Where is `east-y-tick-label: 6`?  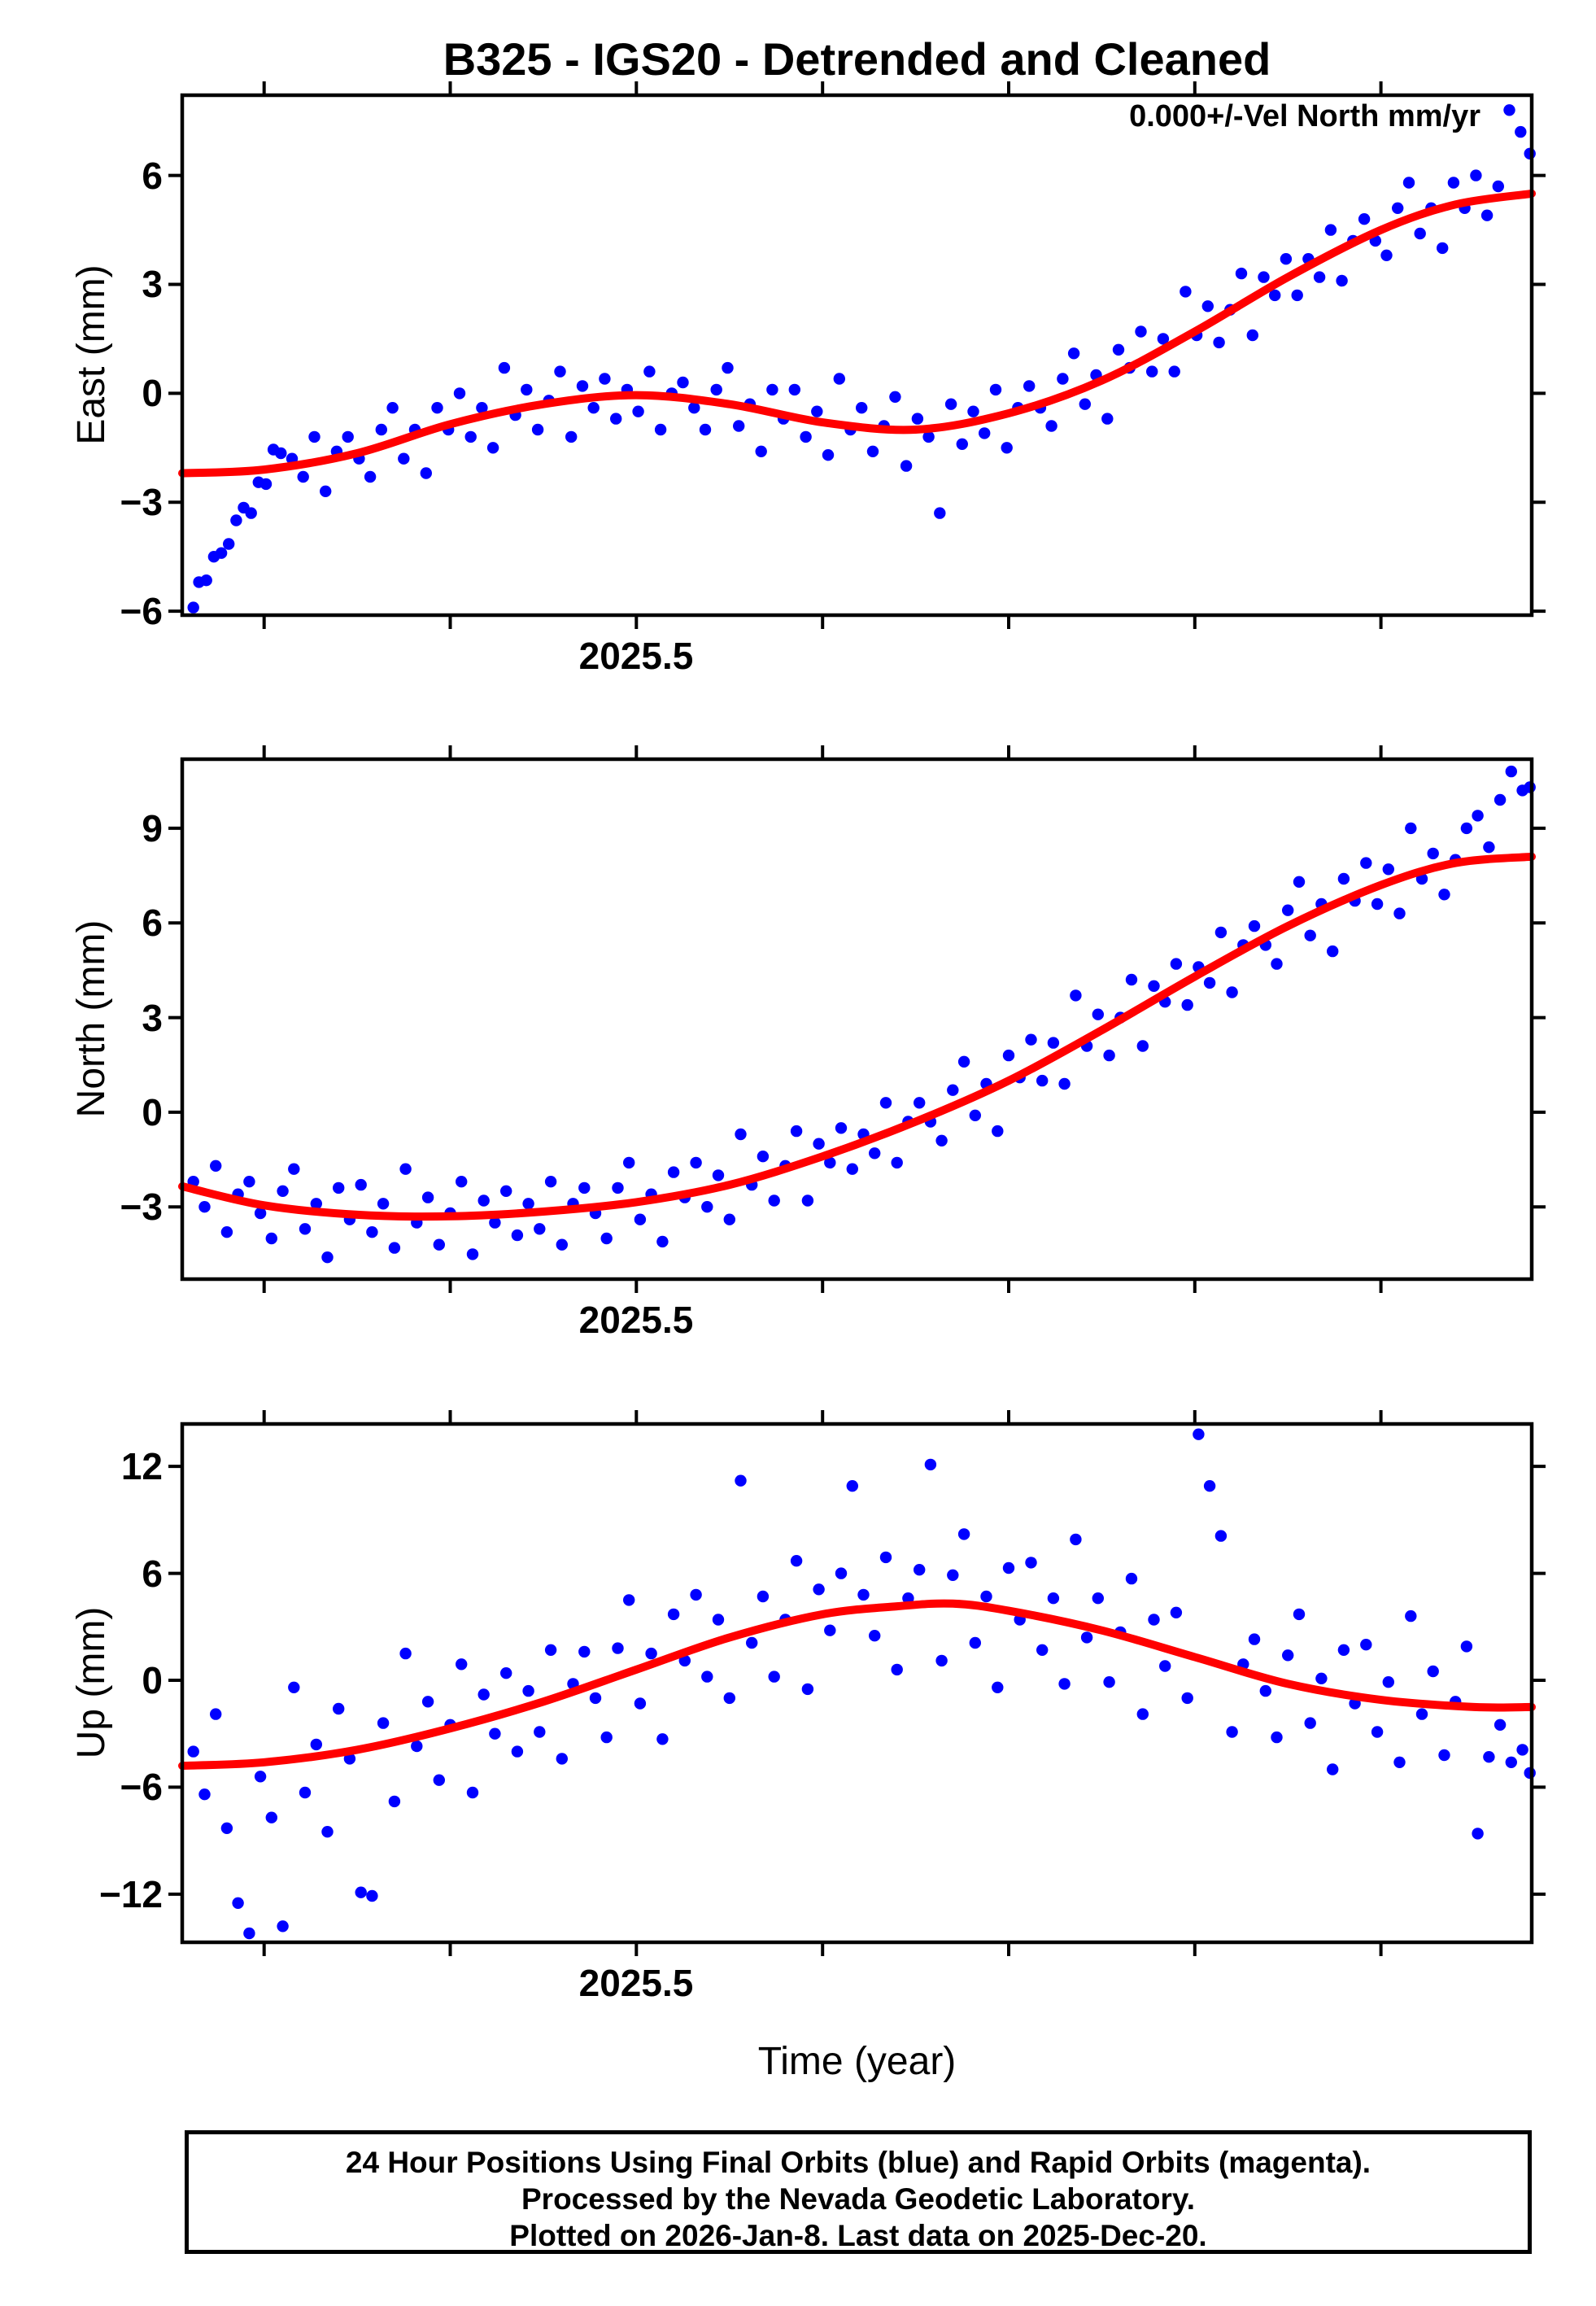
east-y-tick-label: 6 is located at coordinates (152, 175).